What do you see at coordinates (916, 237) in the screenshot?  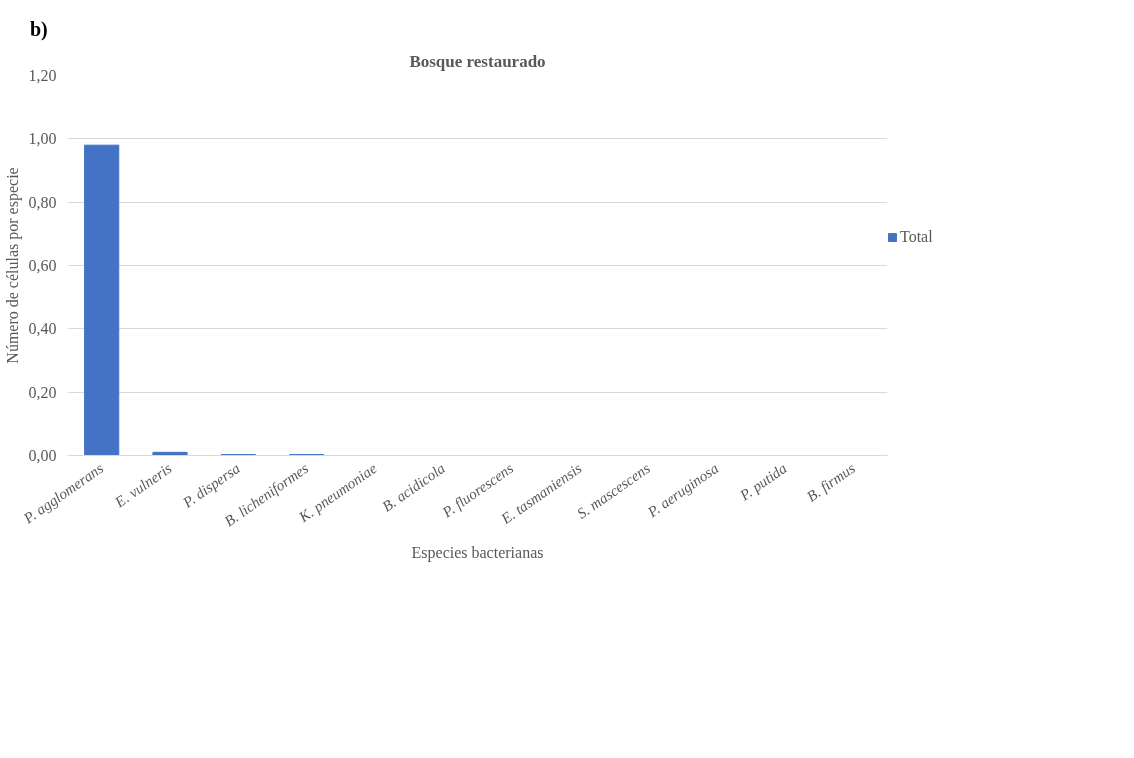 I see `legend-label: Total` at bounding box center [916, 237].